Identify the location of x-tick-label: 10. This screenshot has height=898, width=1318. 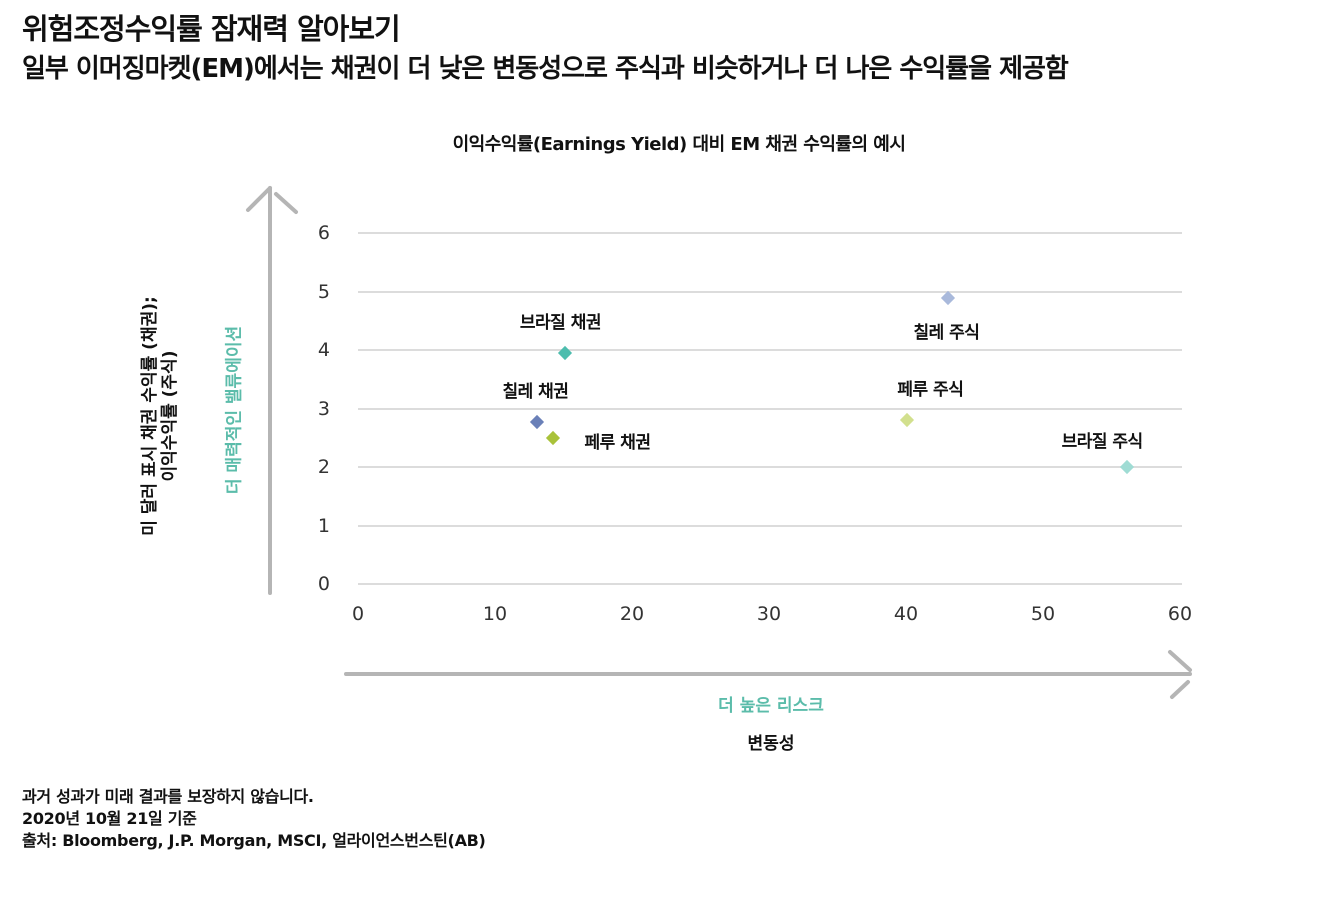
(495, 614).